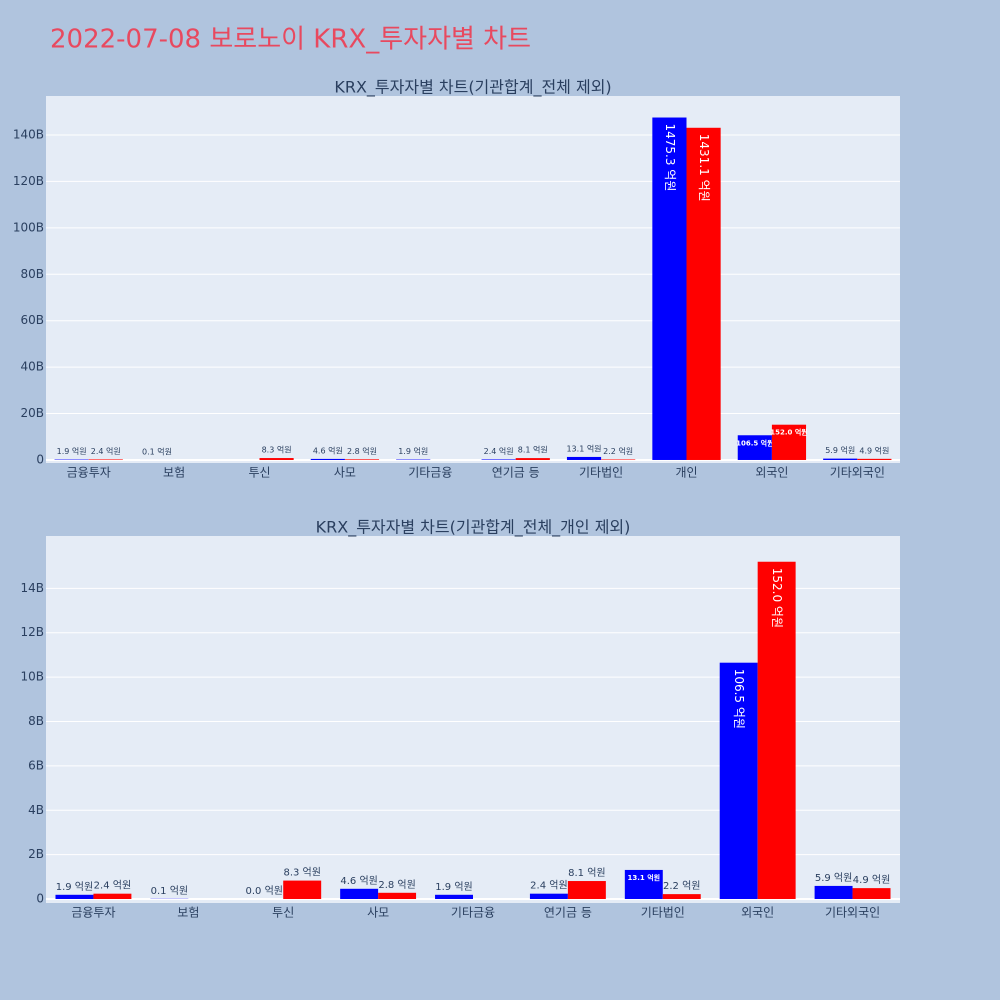 The width and height of the screenshot is (1000, 1000). I want to click on y-tick-label: 120B, so click(28, 181).